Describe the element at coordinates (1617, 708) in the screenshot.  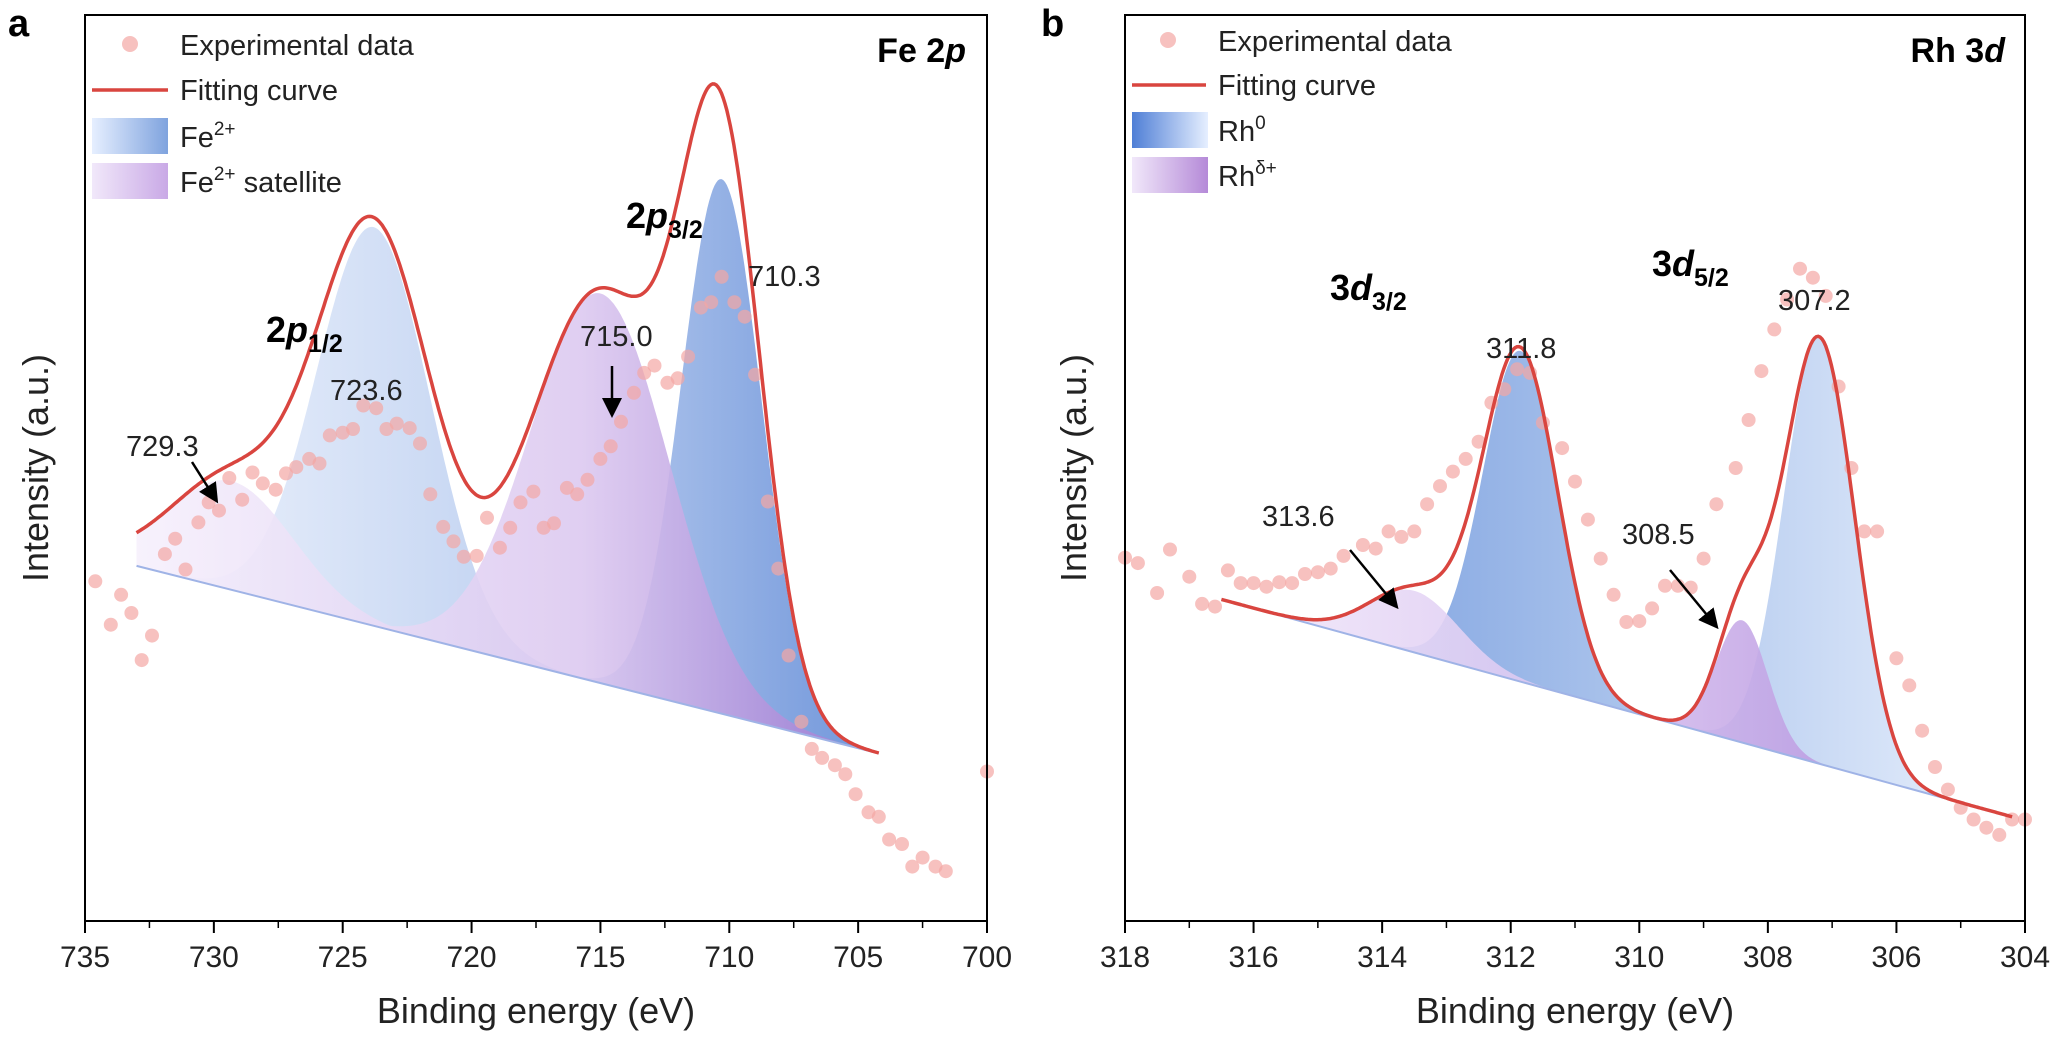
I see `background-line-b` at that location.